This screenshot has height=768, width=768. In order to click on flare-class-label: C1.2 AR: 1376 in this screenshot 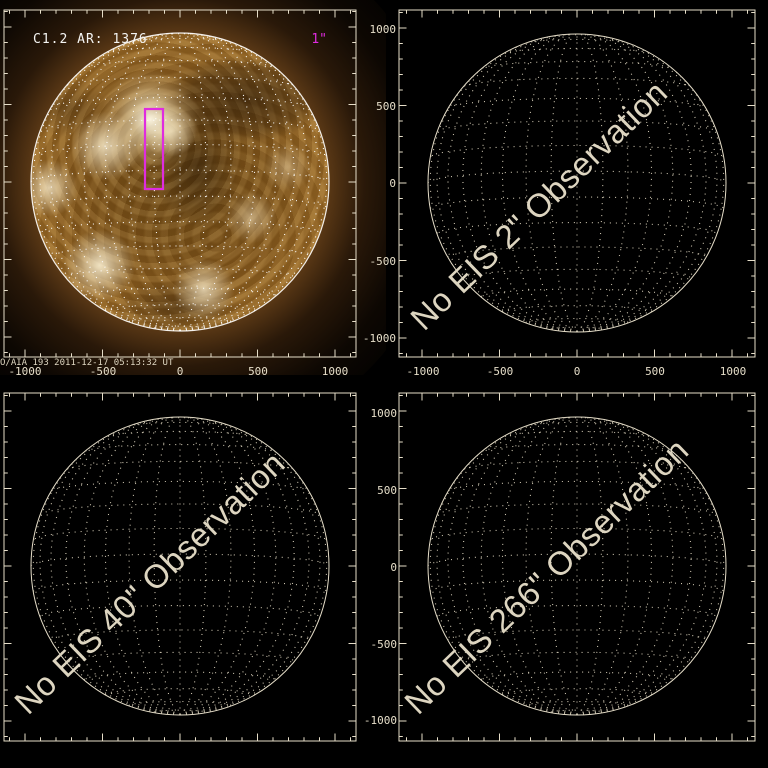, I will do `click(90, 39)`.